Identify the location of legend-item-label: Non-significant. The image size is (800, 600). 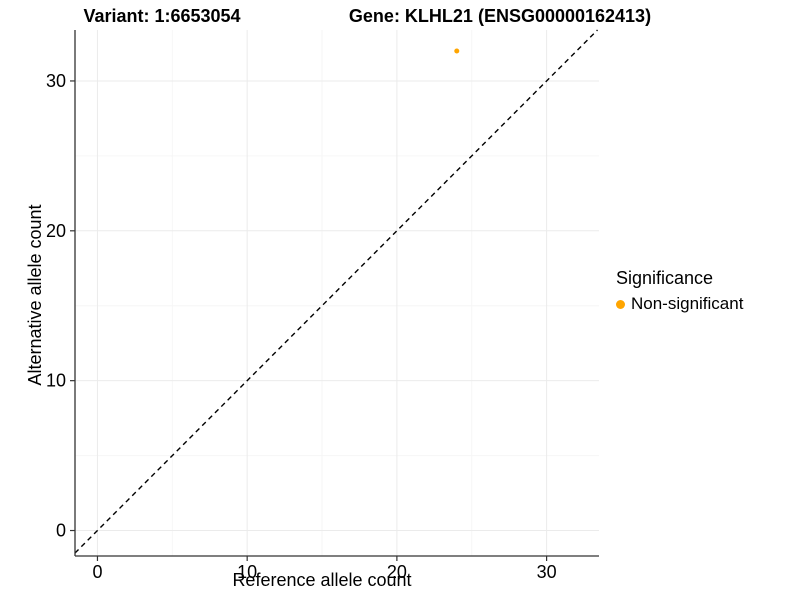
(687, 303).